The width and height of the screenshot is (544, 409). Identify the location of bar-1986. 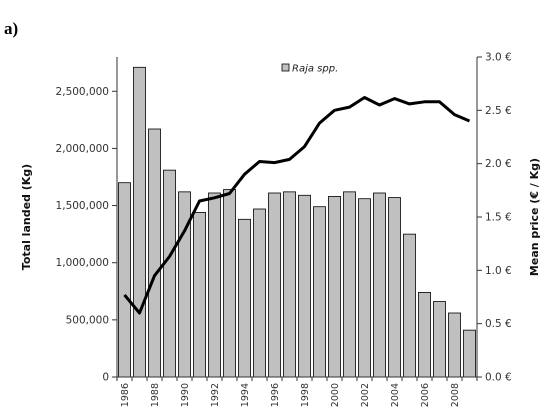
(124, 280).